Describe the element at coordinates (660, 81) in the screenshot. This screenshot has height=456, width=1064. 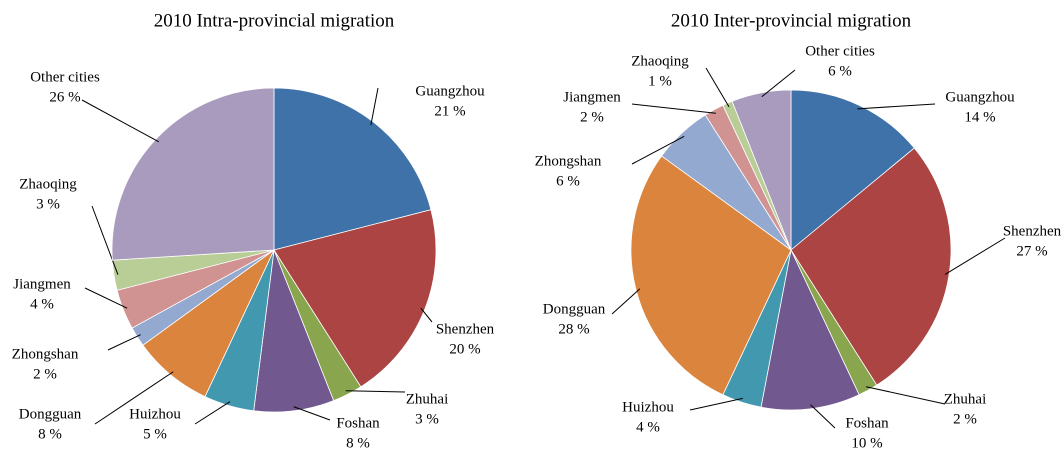
I see `value-label: 1 %` at that location.